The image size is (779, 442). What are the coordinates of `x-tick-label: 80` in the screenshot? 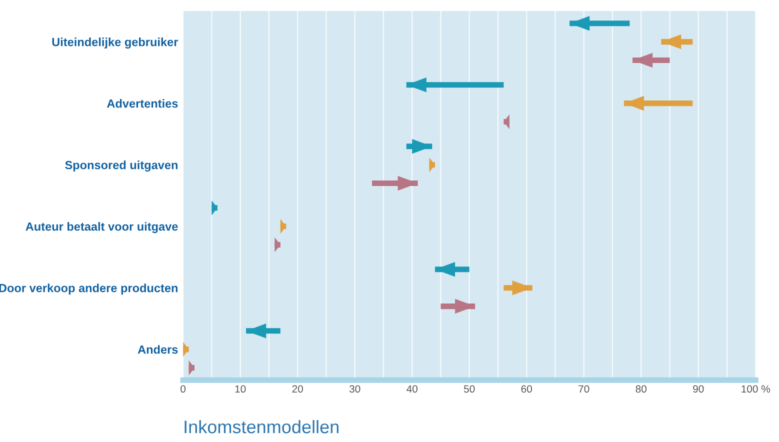 It's located at (641, 389).